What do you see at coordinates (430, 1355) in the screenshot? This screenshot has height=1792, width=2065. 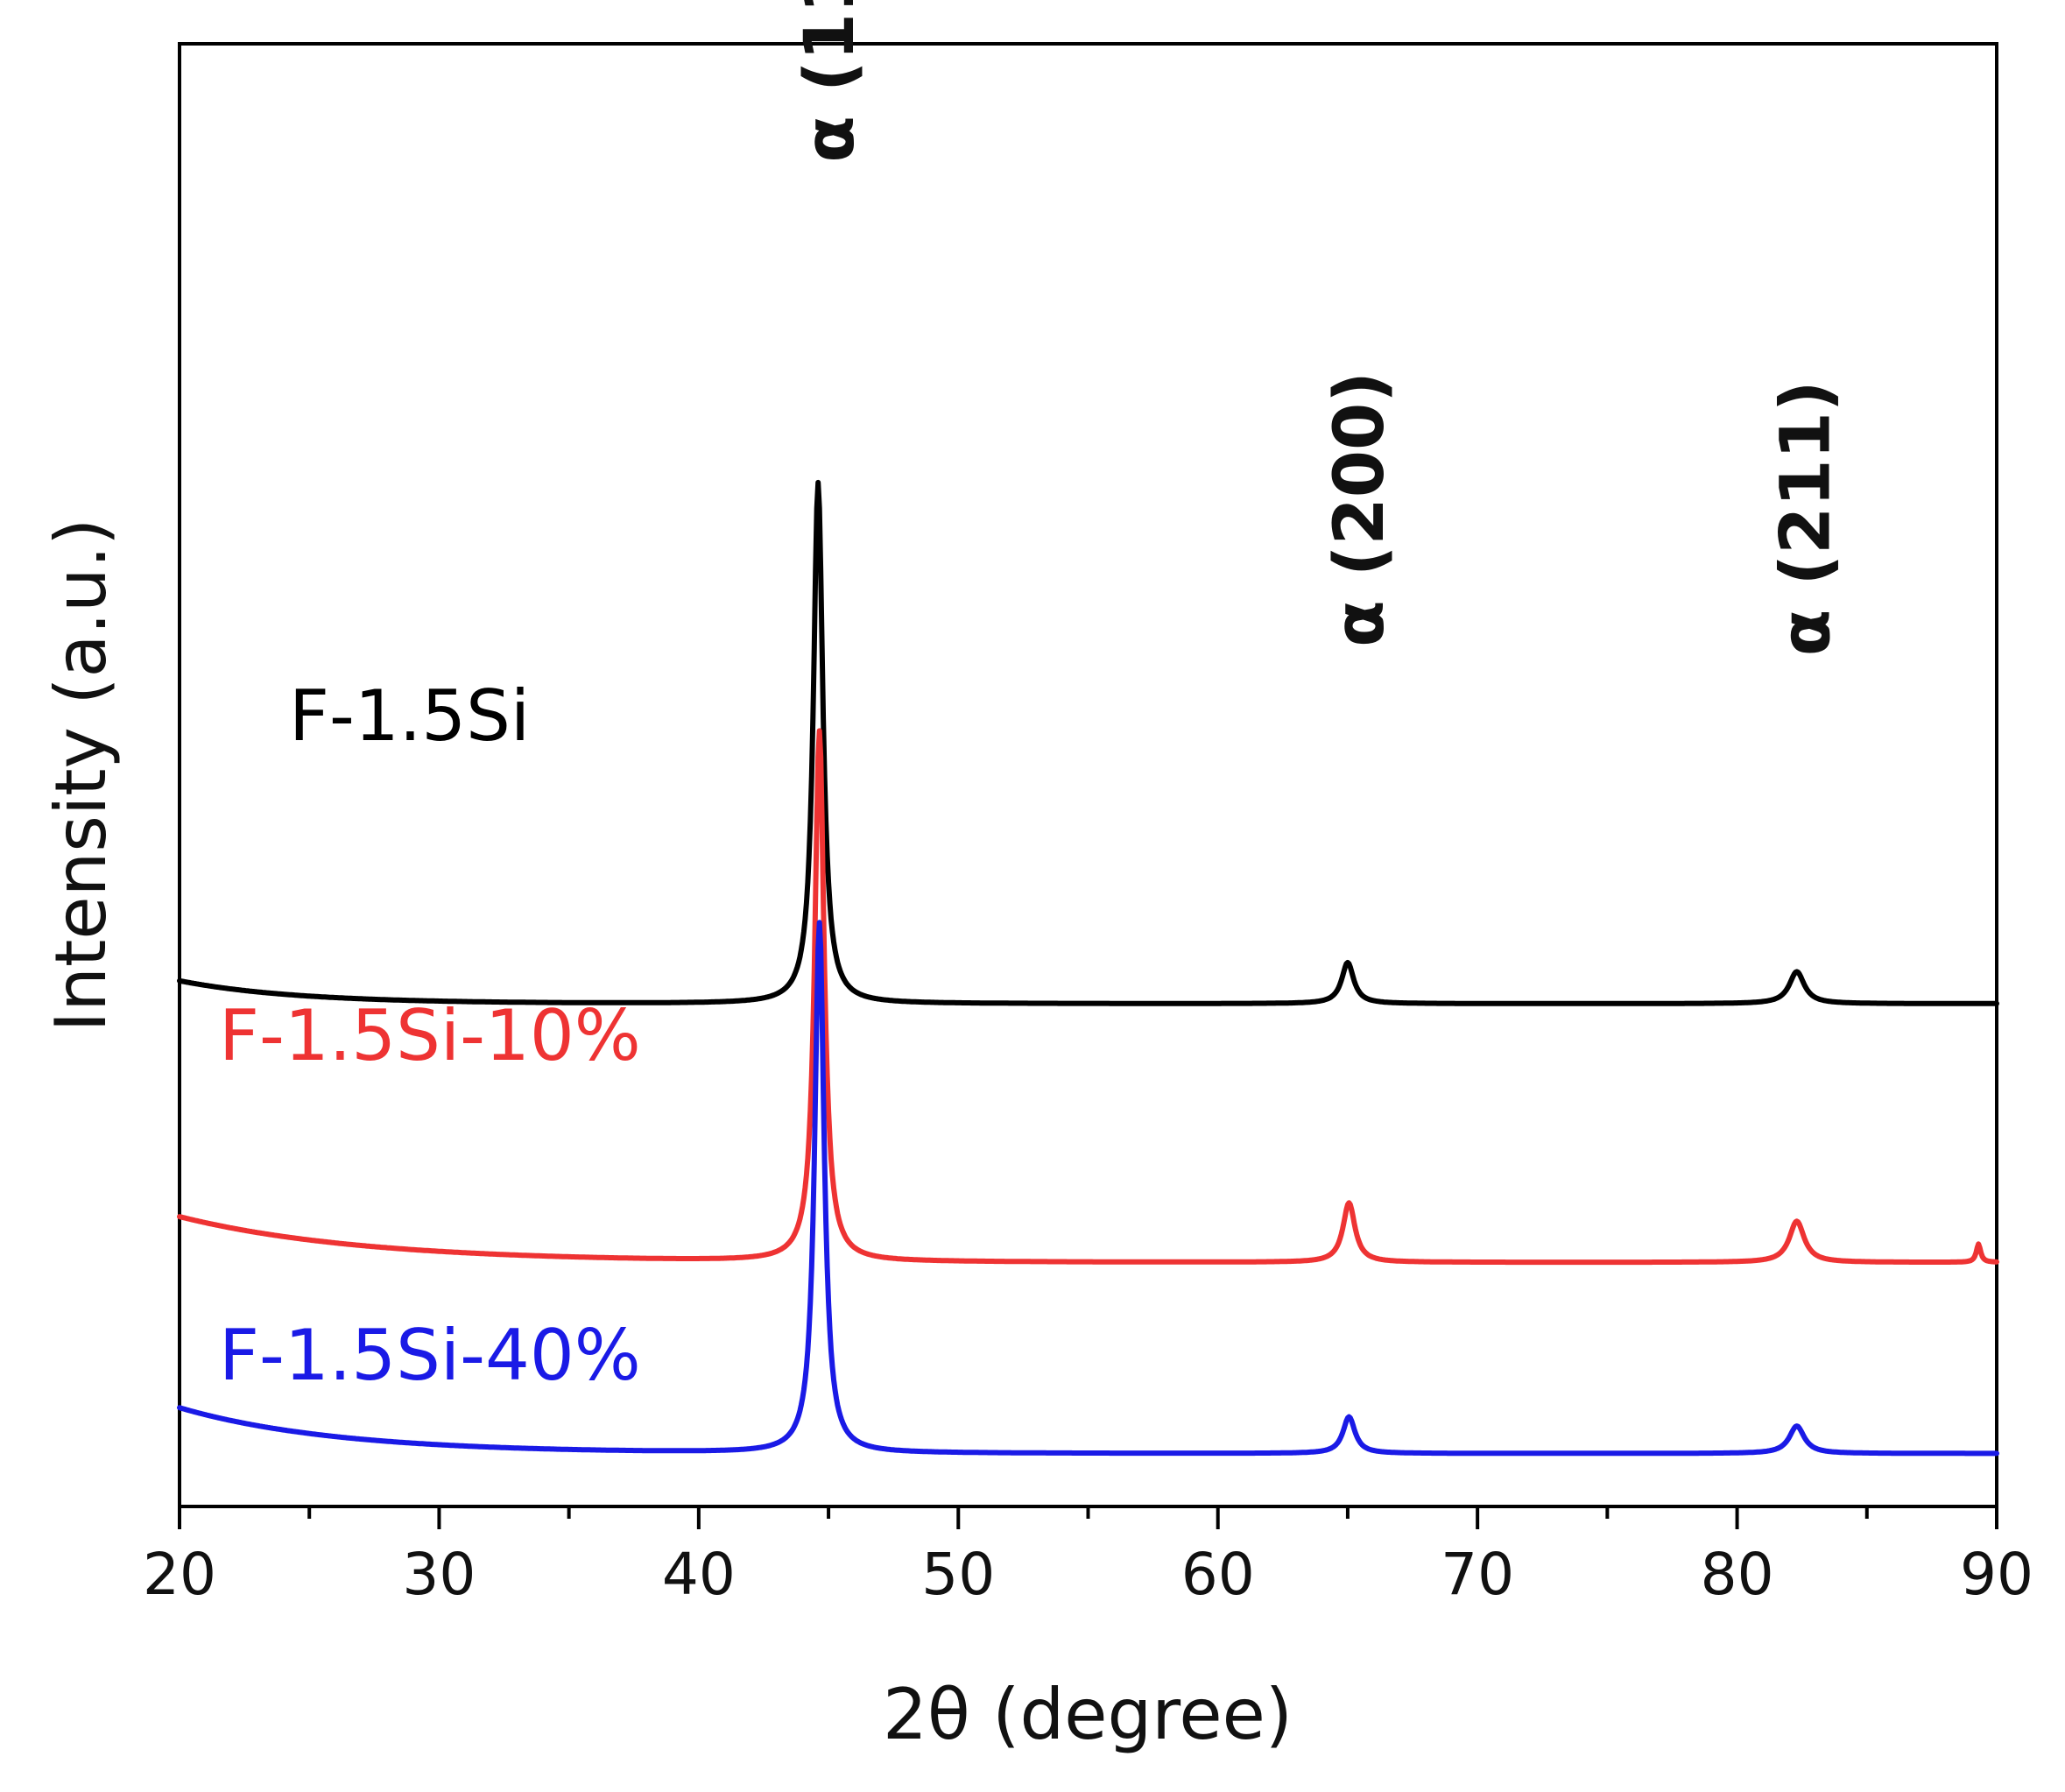 I see `series-label-3: F-1.5Si-40%` at bounding box center [430, 1355].